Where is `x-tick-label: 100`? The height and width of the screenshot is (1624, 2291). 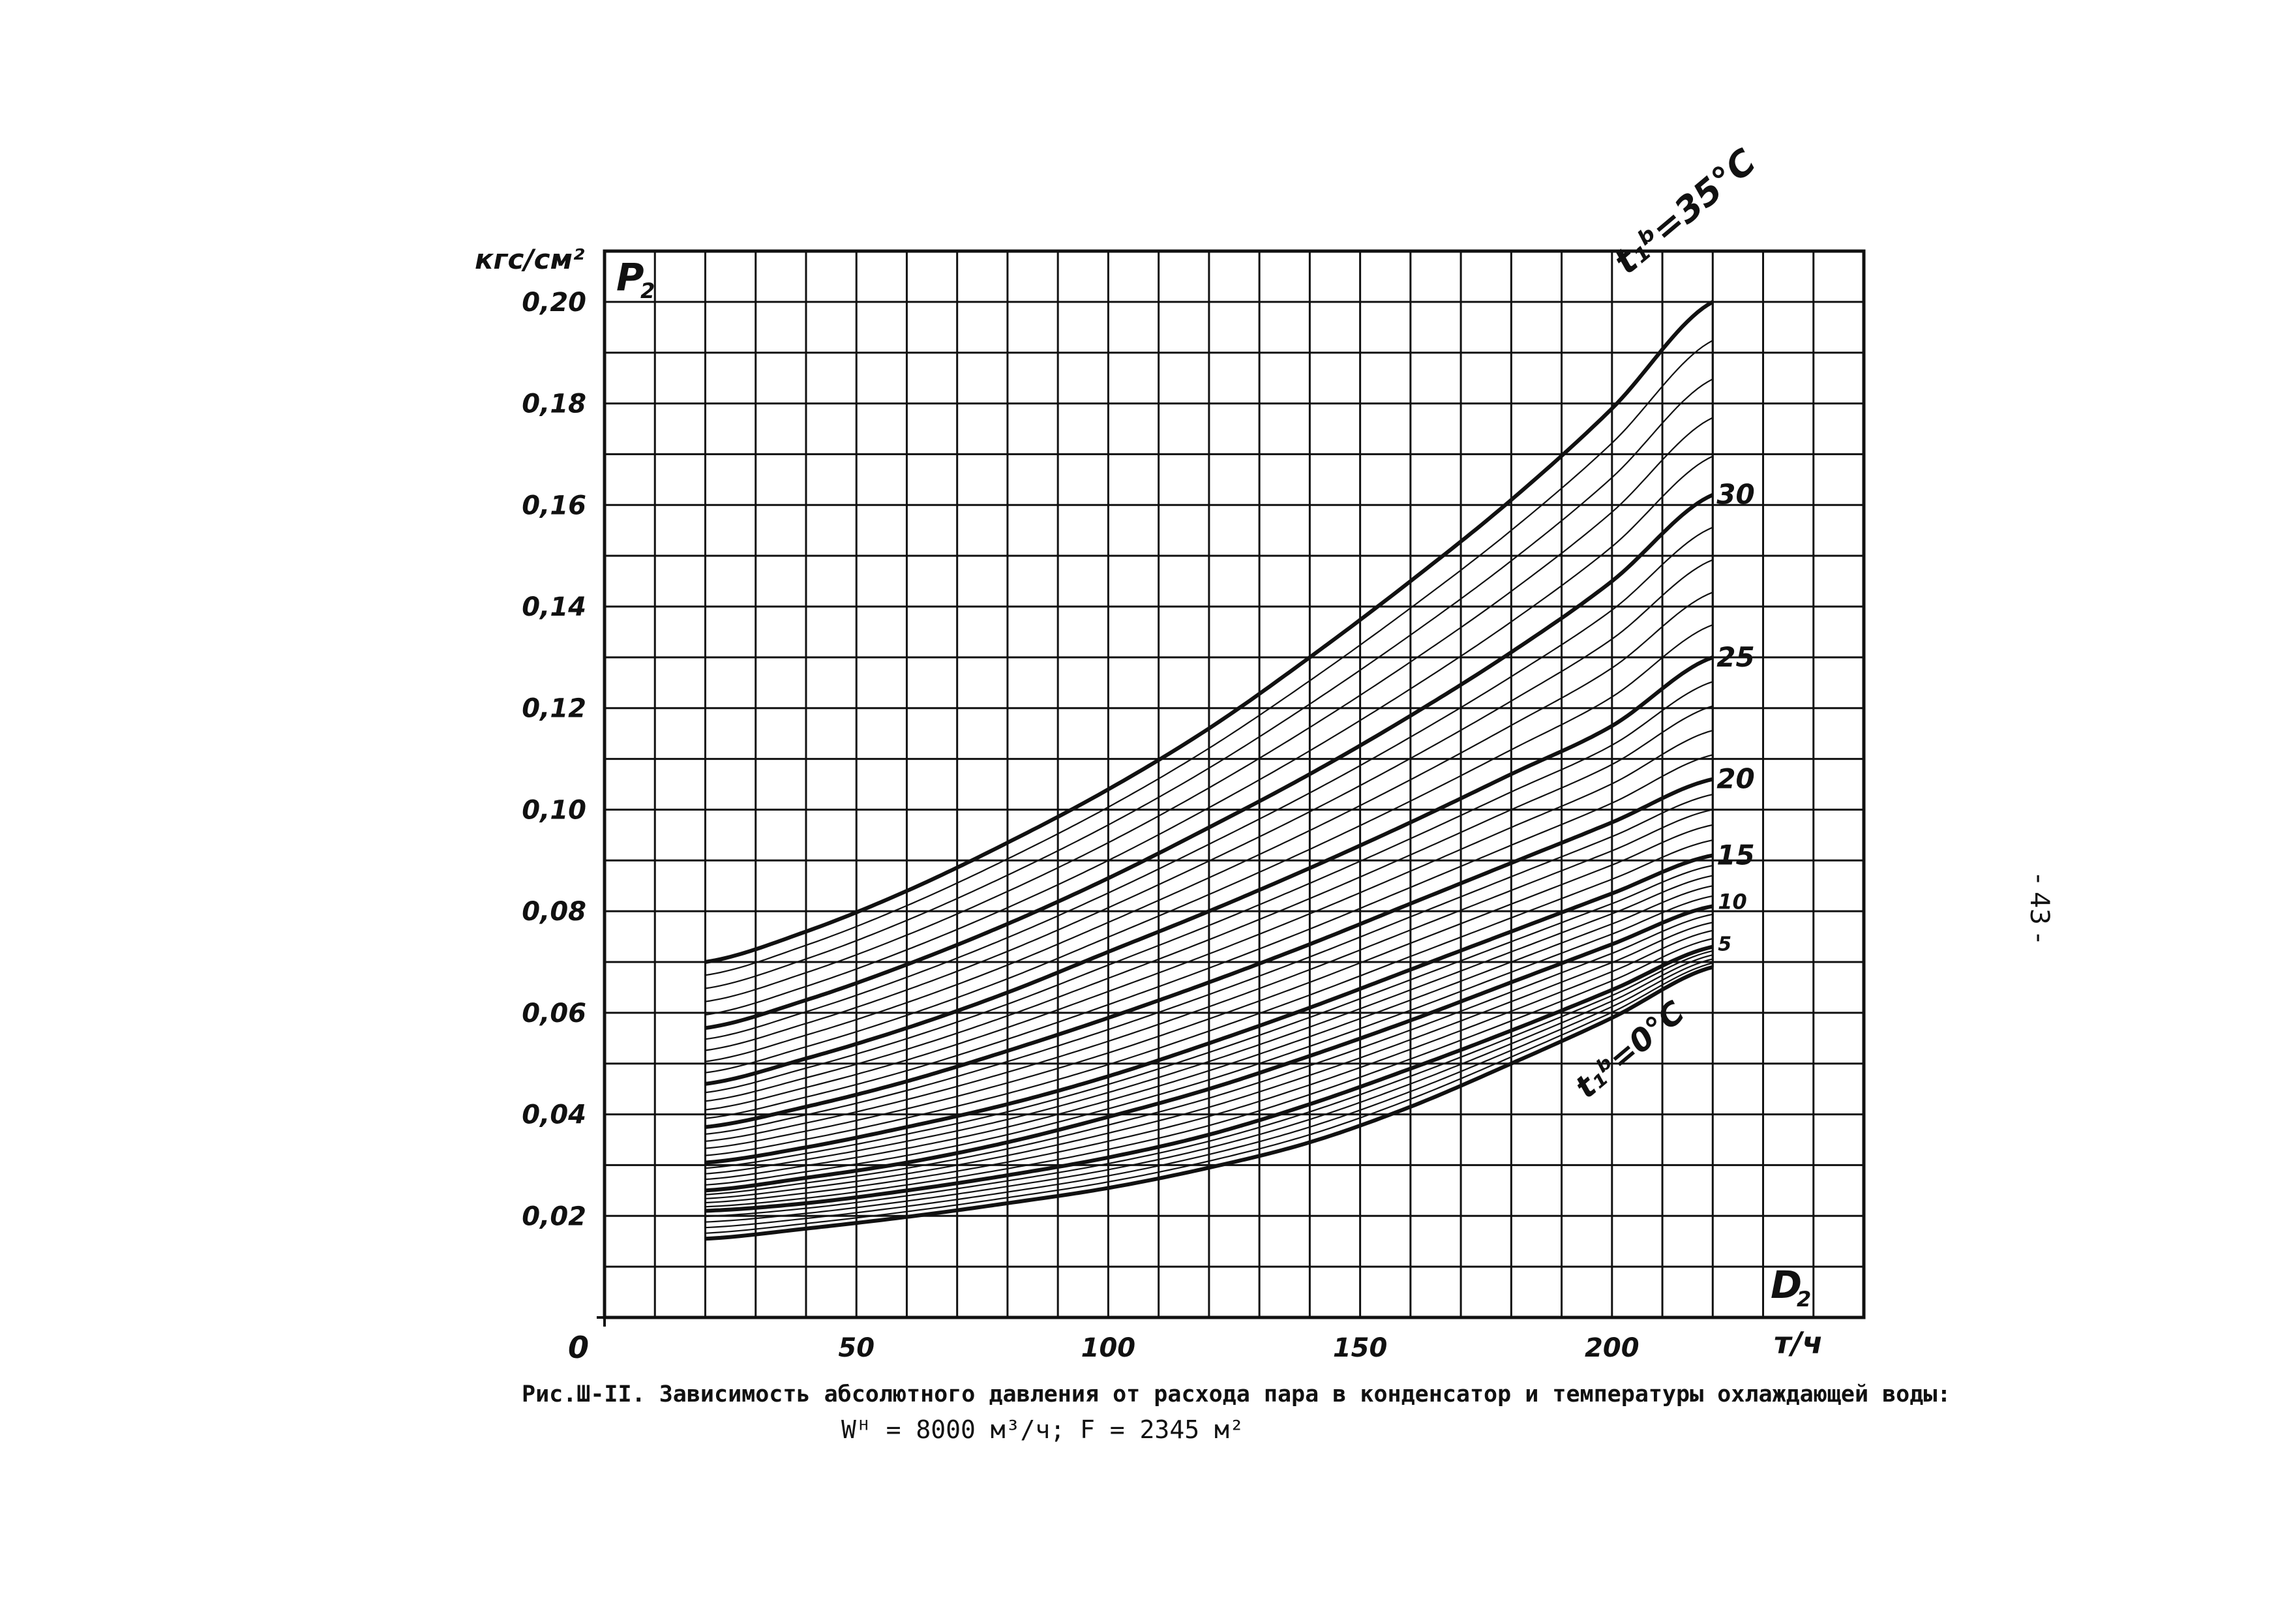
x-tick-label: 100 is located at coordinates (1108, 1348).